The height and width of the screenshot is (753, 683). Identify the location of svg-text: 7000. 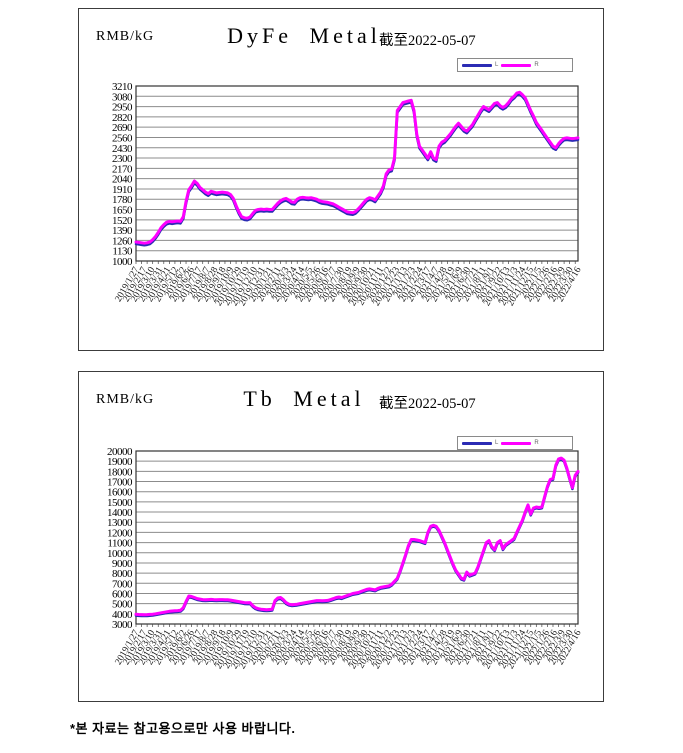
(122, 584).